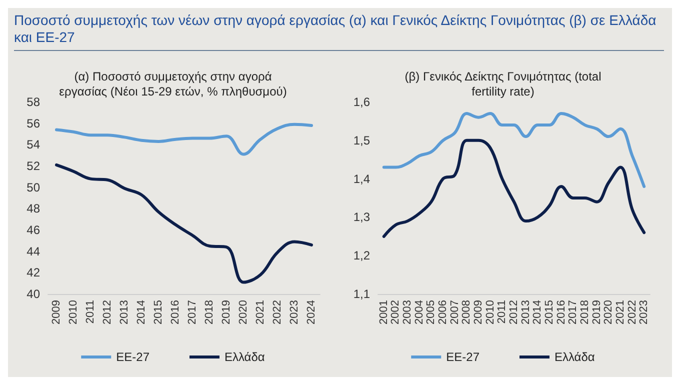 Image resolution: width=680 pixels, height=385 pixels. I want to click on y-tick-label: 44, so click(33, 251).